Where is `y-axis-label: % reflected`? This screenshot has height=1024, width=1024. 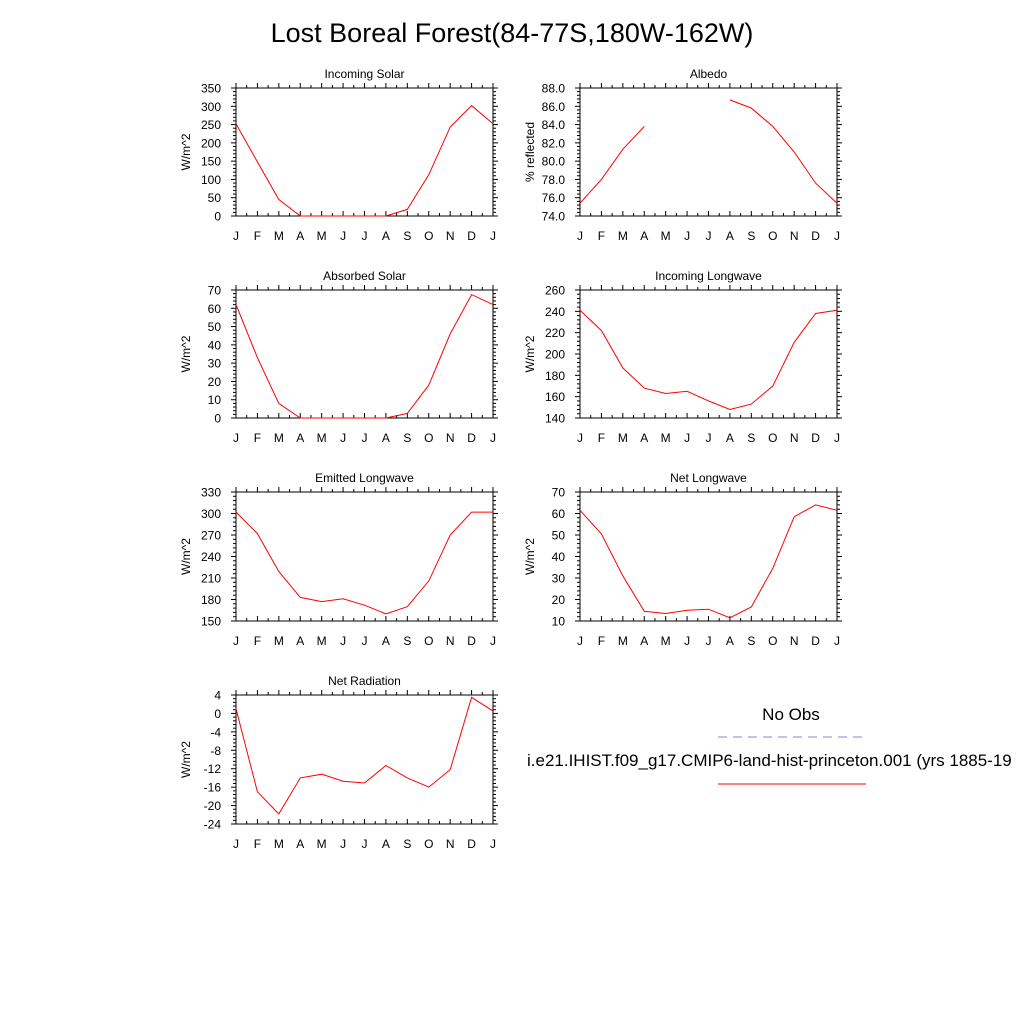
y-axis-label: % reflected is located at coordinates (530, 152).